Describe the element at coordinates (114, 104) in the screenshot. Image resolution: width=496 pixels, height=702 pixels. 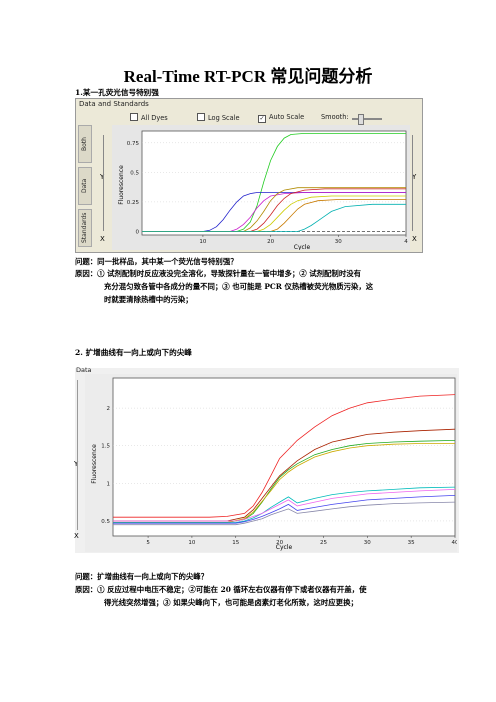
I see `window-header: Data and Standards` at that location.